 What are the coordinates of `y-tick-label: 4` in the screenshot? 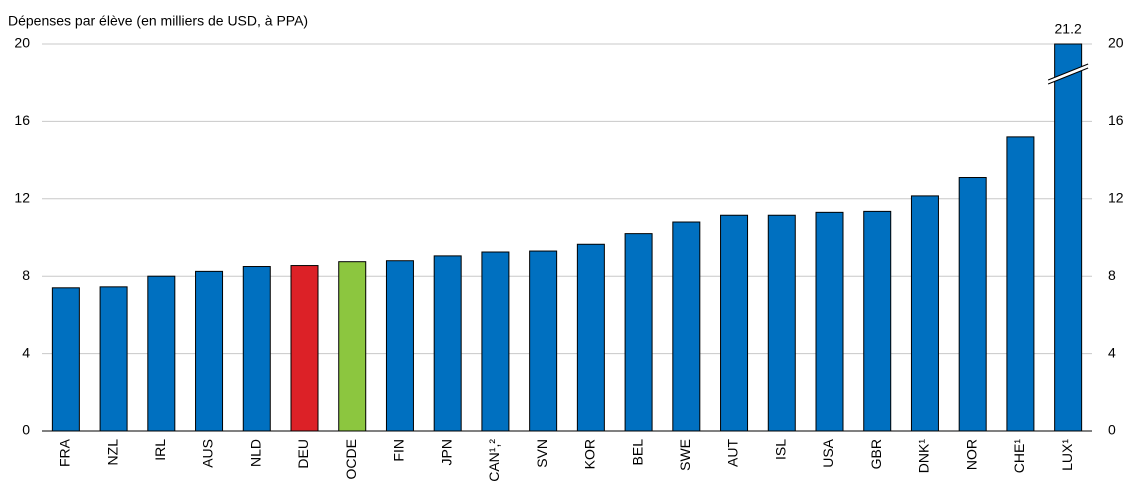 It's located at (26, 352).